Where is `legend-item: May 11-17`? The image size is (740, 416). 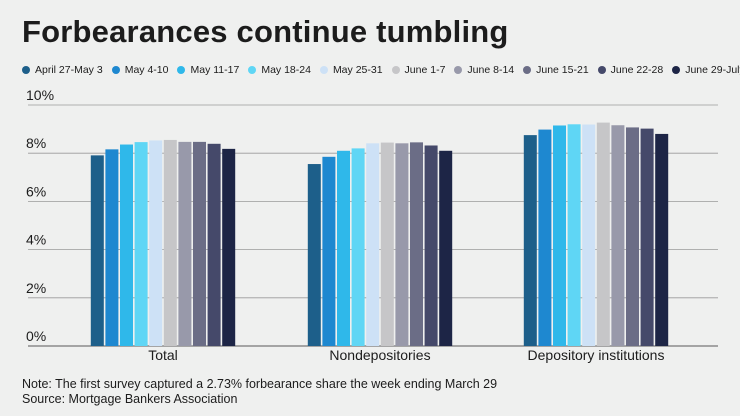
legend-item: May 11-17 is located at coordinates (208, 70).